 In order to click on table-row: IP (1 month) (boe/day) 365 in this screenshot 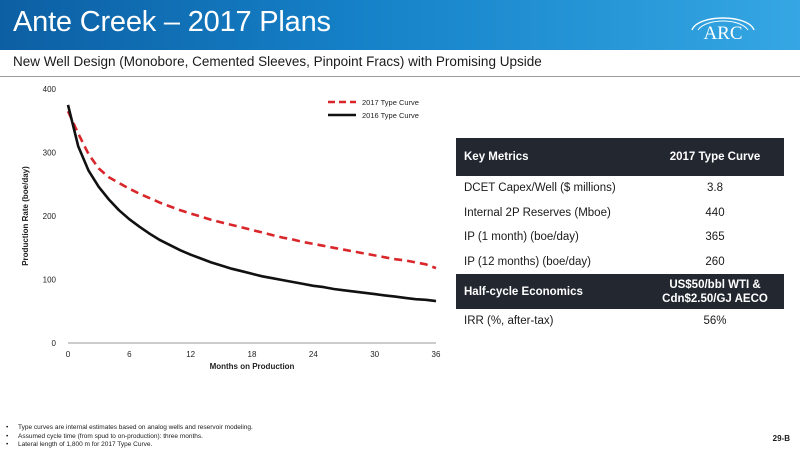, I will do `click(620, 237)`.